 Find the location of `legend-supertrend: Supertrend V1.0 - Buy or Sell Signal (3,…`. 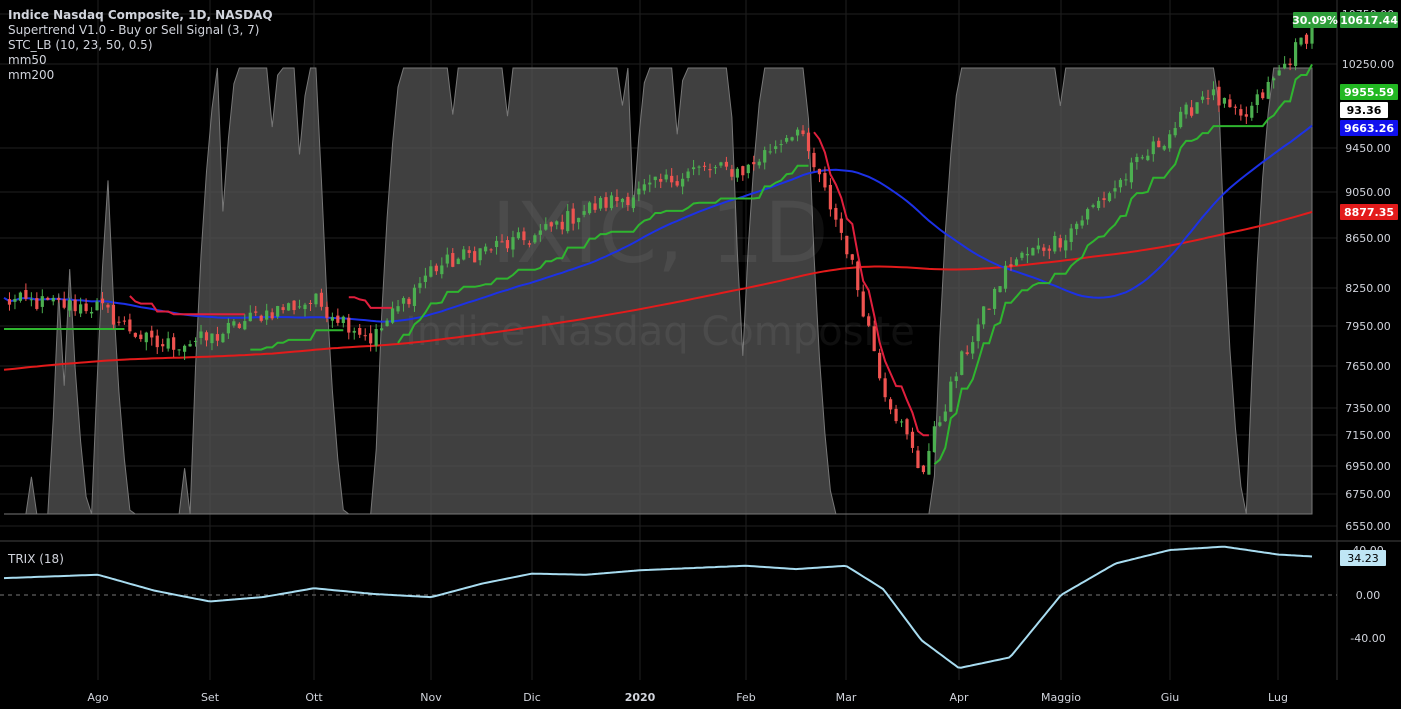

legend-supertrend: Supertrend V1.0 - Buy or Sell Signal (3,… is located at coordinates (134, 30).